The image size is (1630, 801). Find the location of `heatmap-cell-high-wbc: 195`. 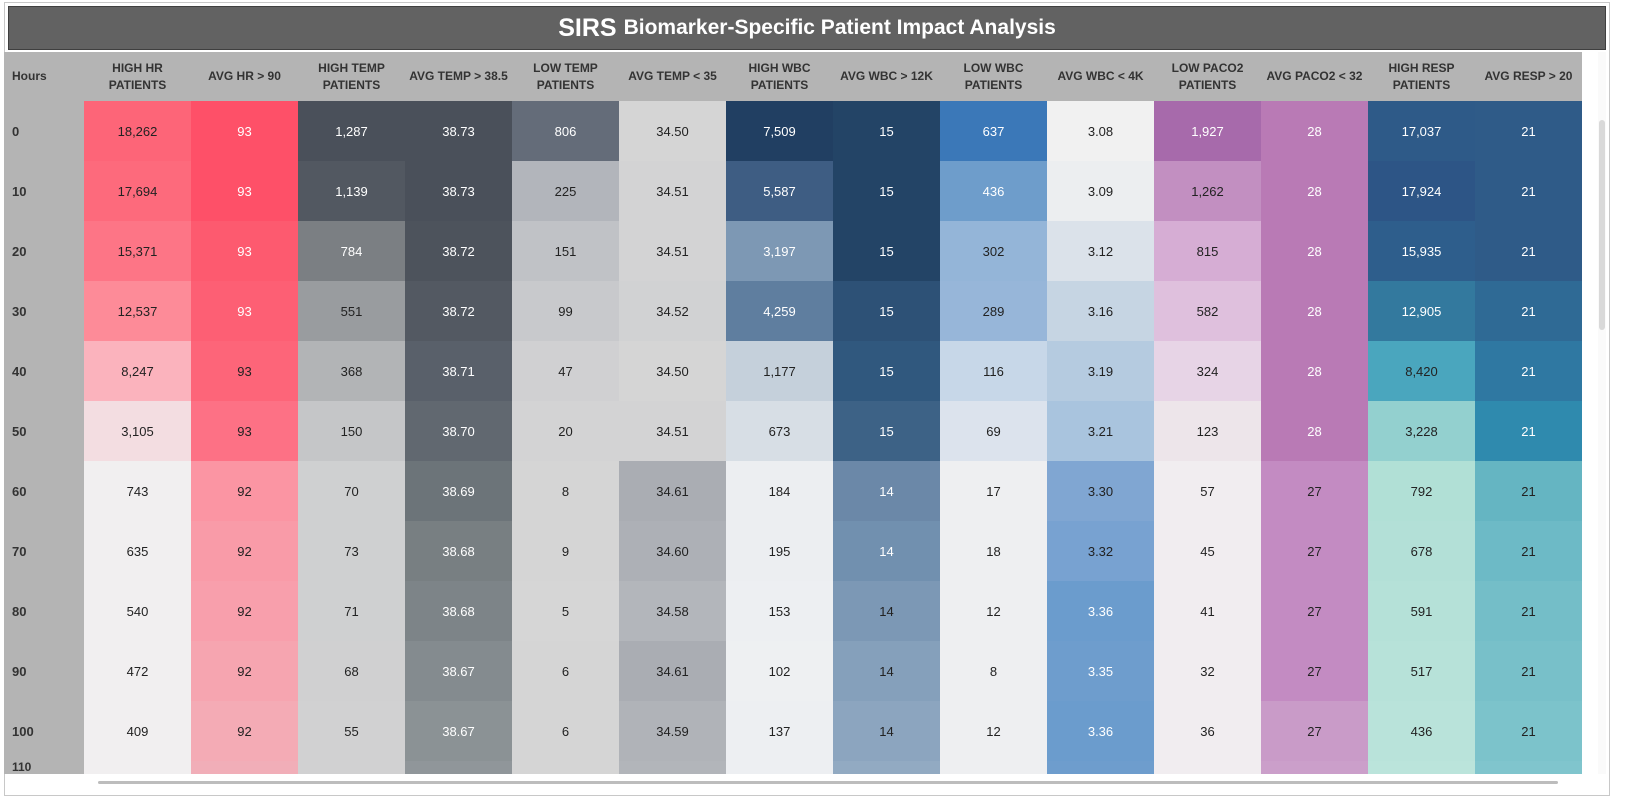

heatmap-cell-high-wbc: 195 is located at coordinates (779, 551).